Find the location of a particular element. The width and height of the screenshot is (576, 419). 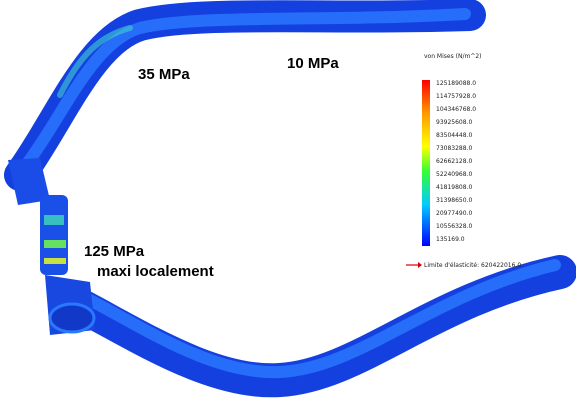

legend-title: von Mises (N/m^2) is located at coordinates (453, 56).